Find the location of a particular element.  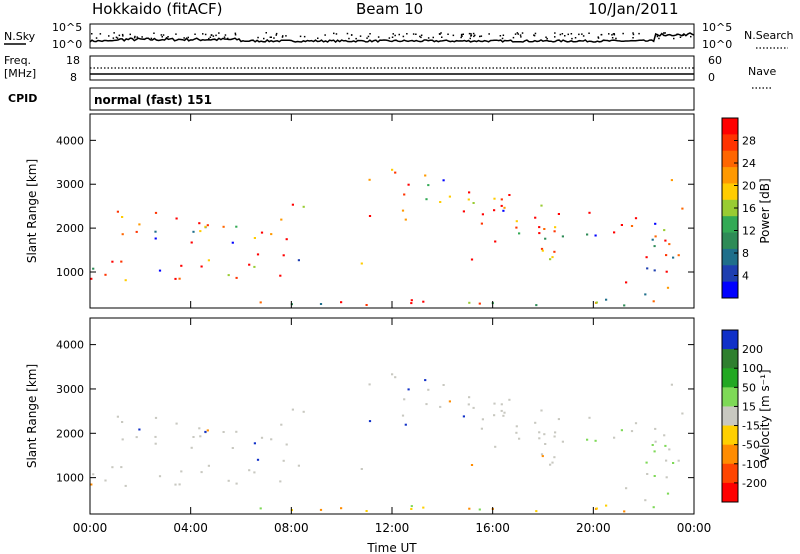

noise-panel-frame is located at coordinates (392, 36).